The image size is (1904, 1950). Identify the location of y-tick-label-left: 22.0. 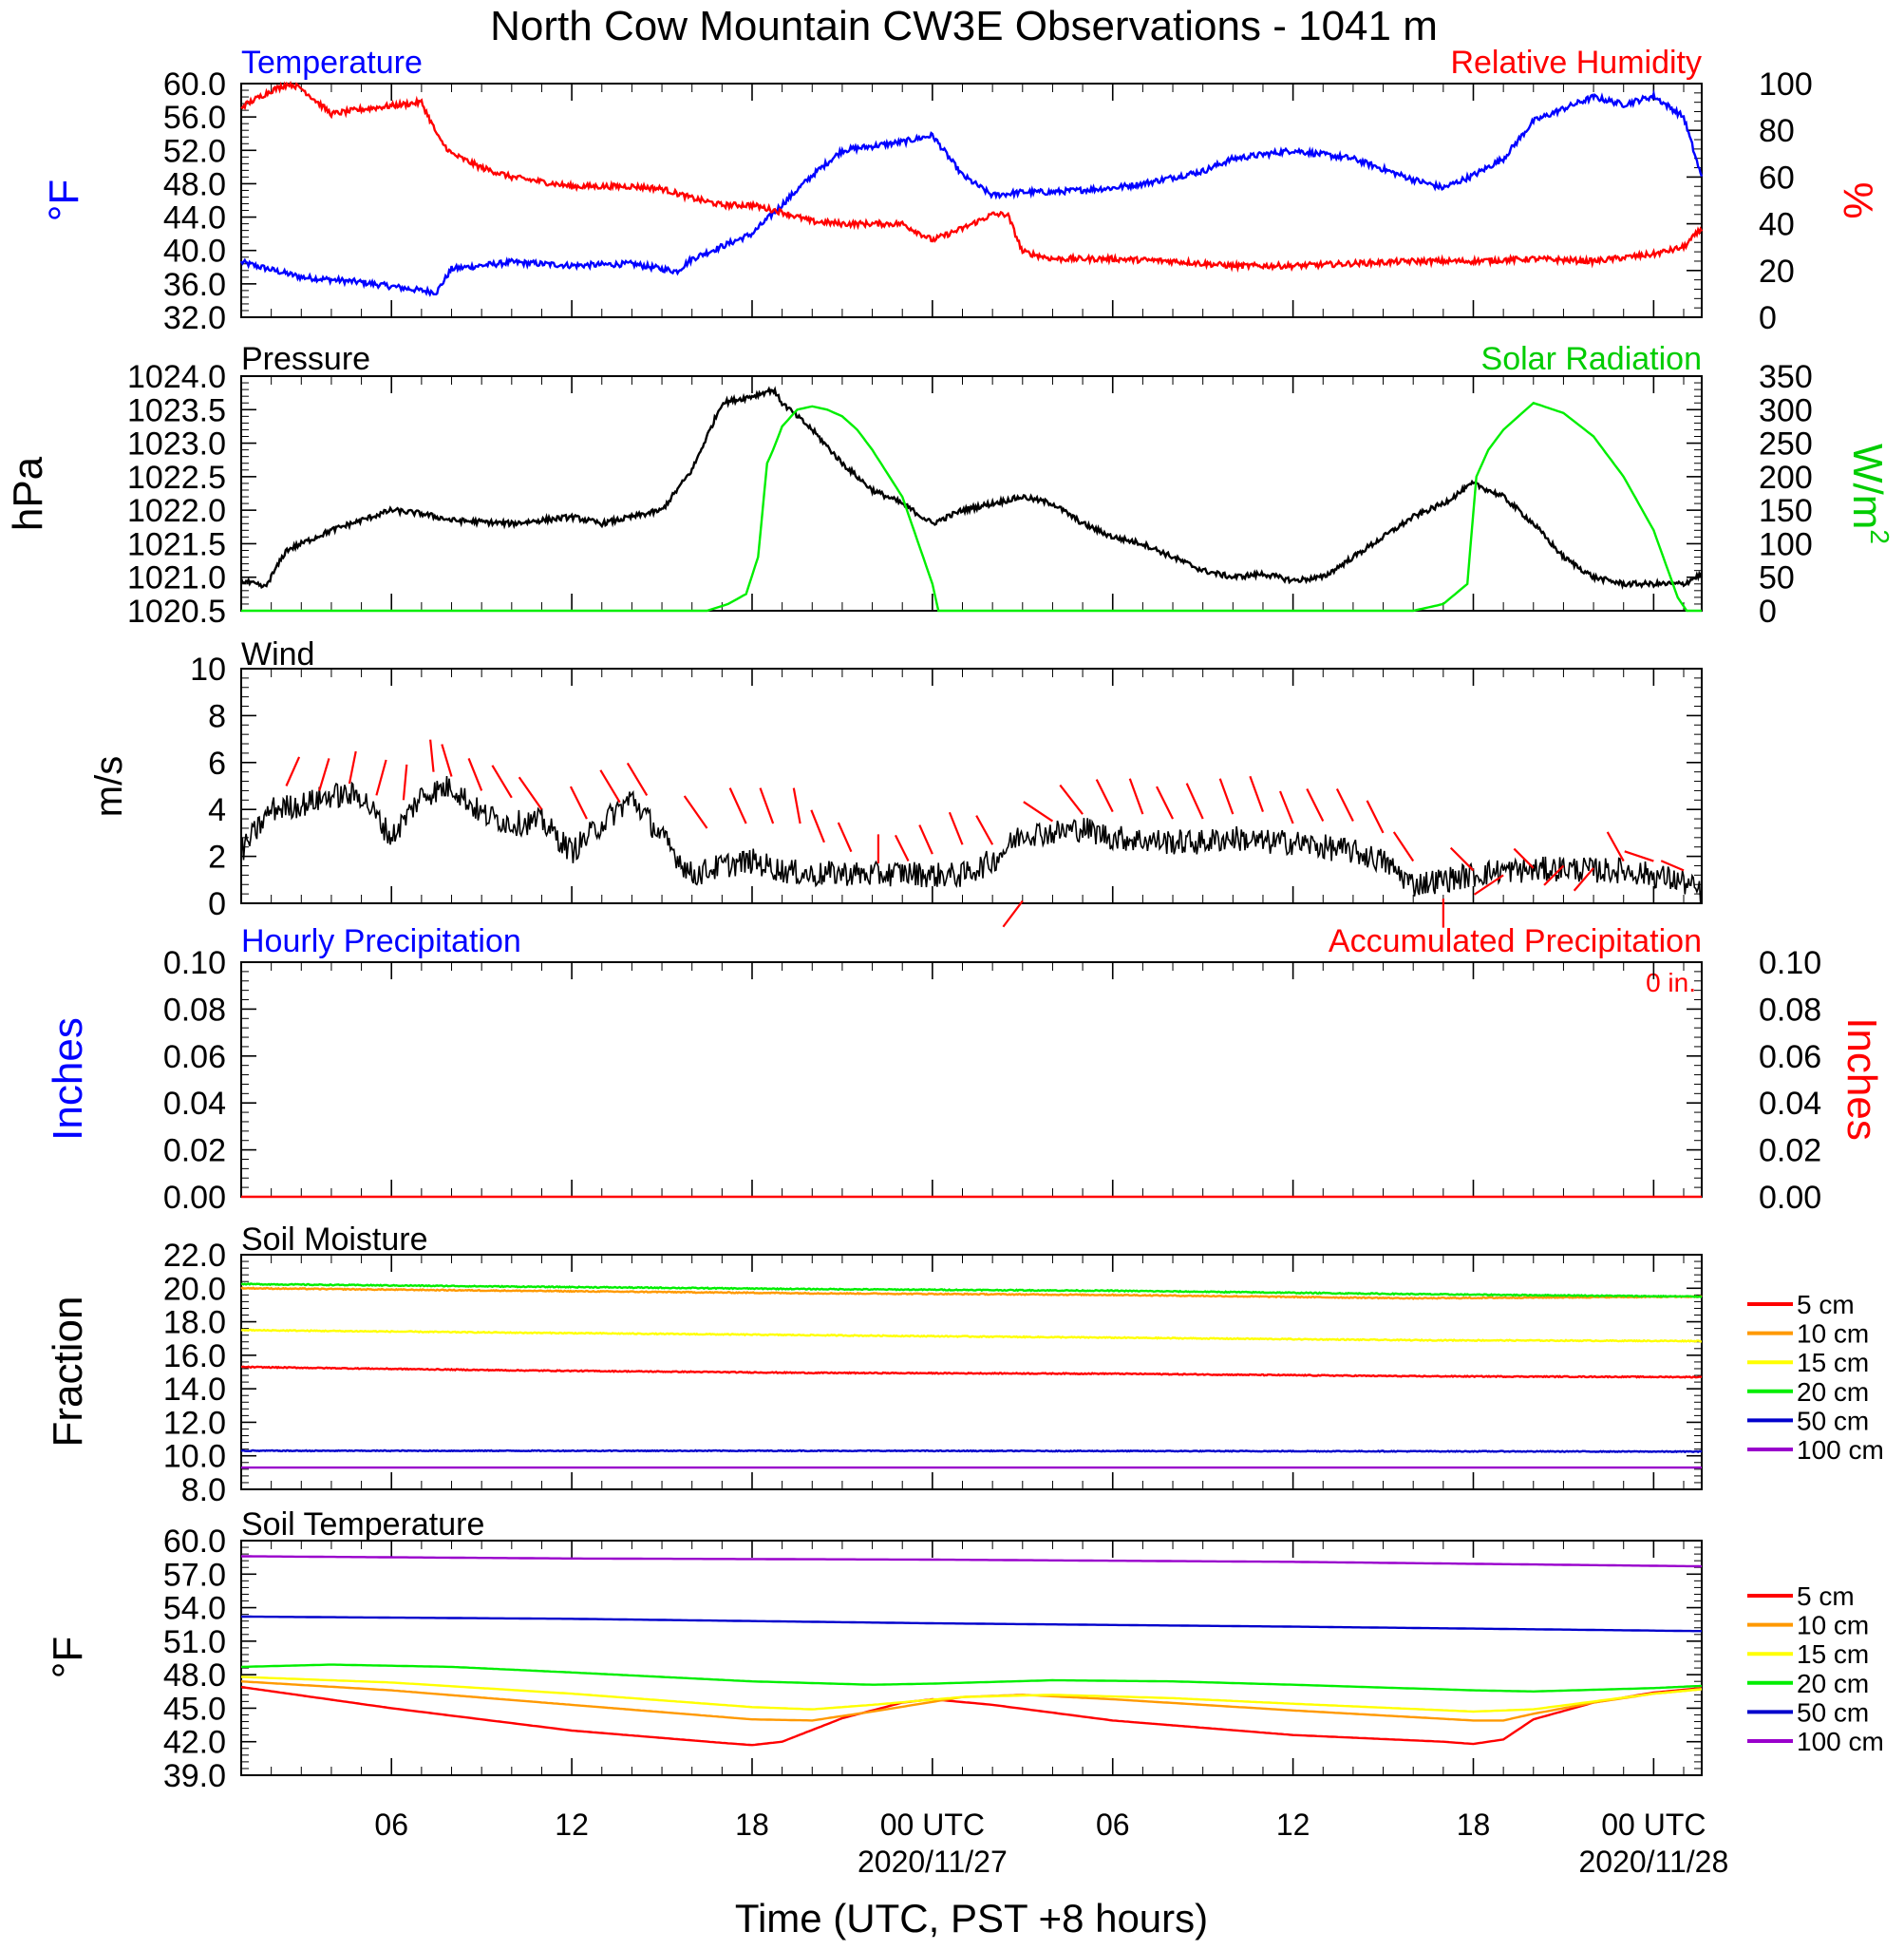
(195, 1256).